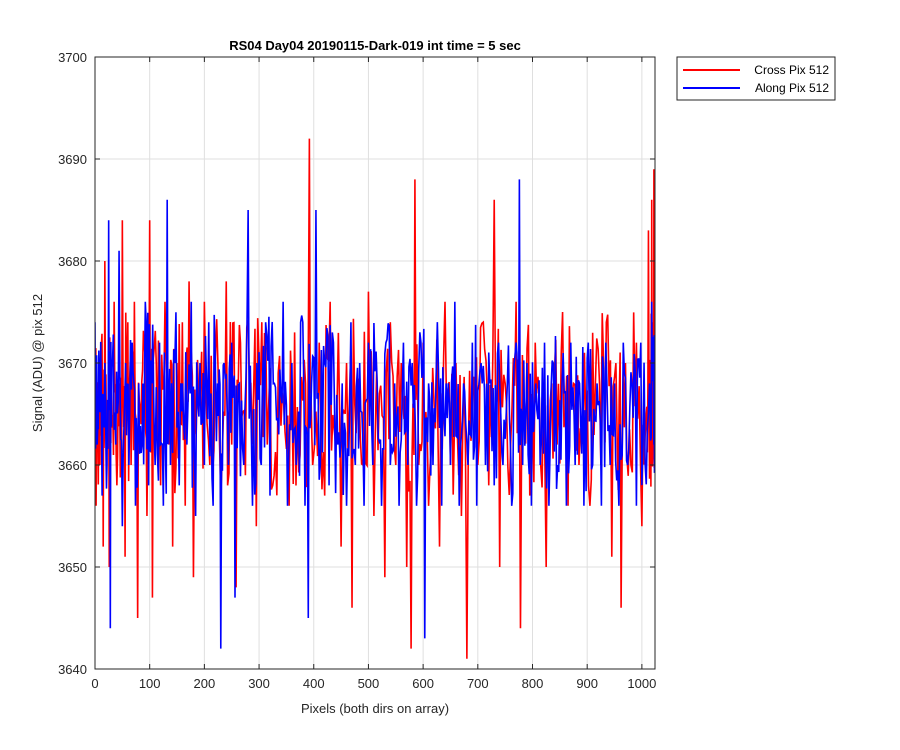 The image size is (900, 750). I want to click on x-tick-label: 100, so click(150, 683).